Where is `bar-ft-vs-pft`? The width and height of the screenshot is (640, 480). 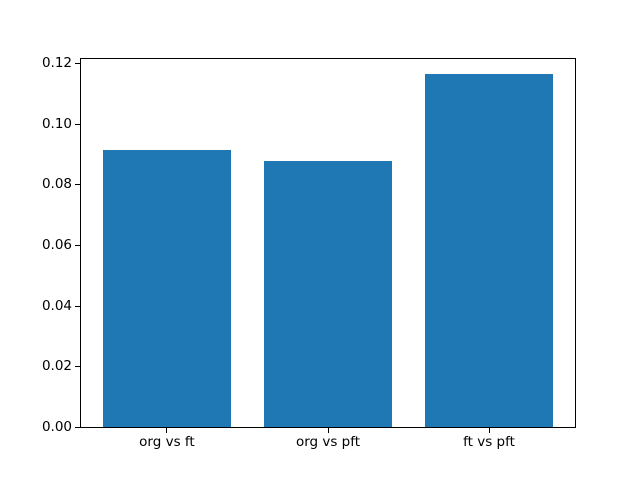
bar-ft-vs-pft is located at coordinates (489, 250).